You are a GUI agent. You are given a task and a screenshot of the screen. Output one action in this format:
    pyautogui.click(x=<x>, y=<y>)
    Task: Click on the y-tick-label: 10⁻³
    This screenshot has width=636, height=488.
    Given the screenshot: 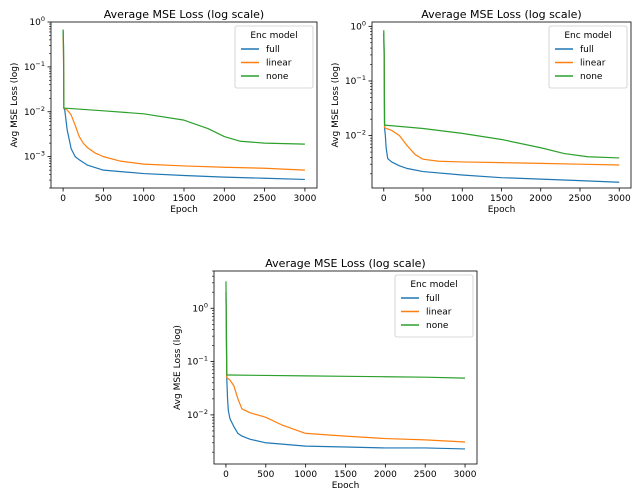 What is the action you would take?
    pyautogui.click(x=34, y=156)
    